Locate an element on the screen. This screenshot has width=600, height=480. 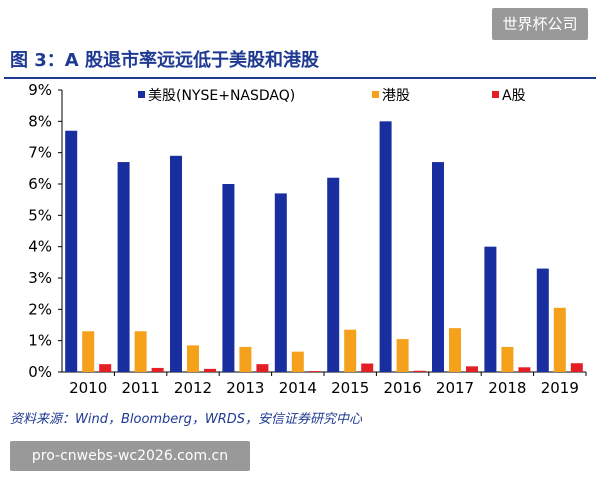
x-tick-label: 2013 is located at coordinates (245, 388).